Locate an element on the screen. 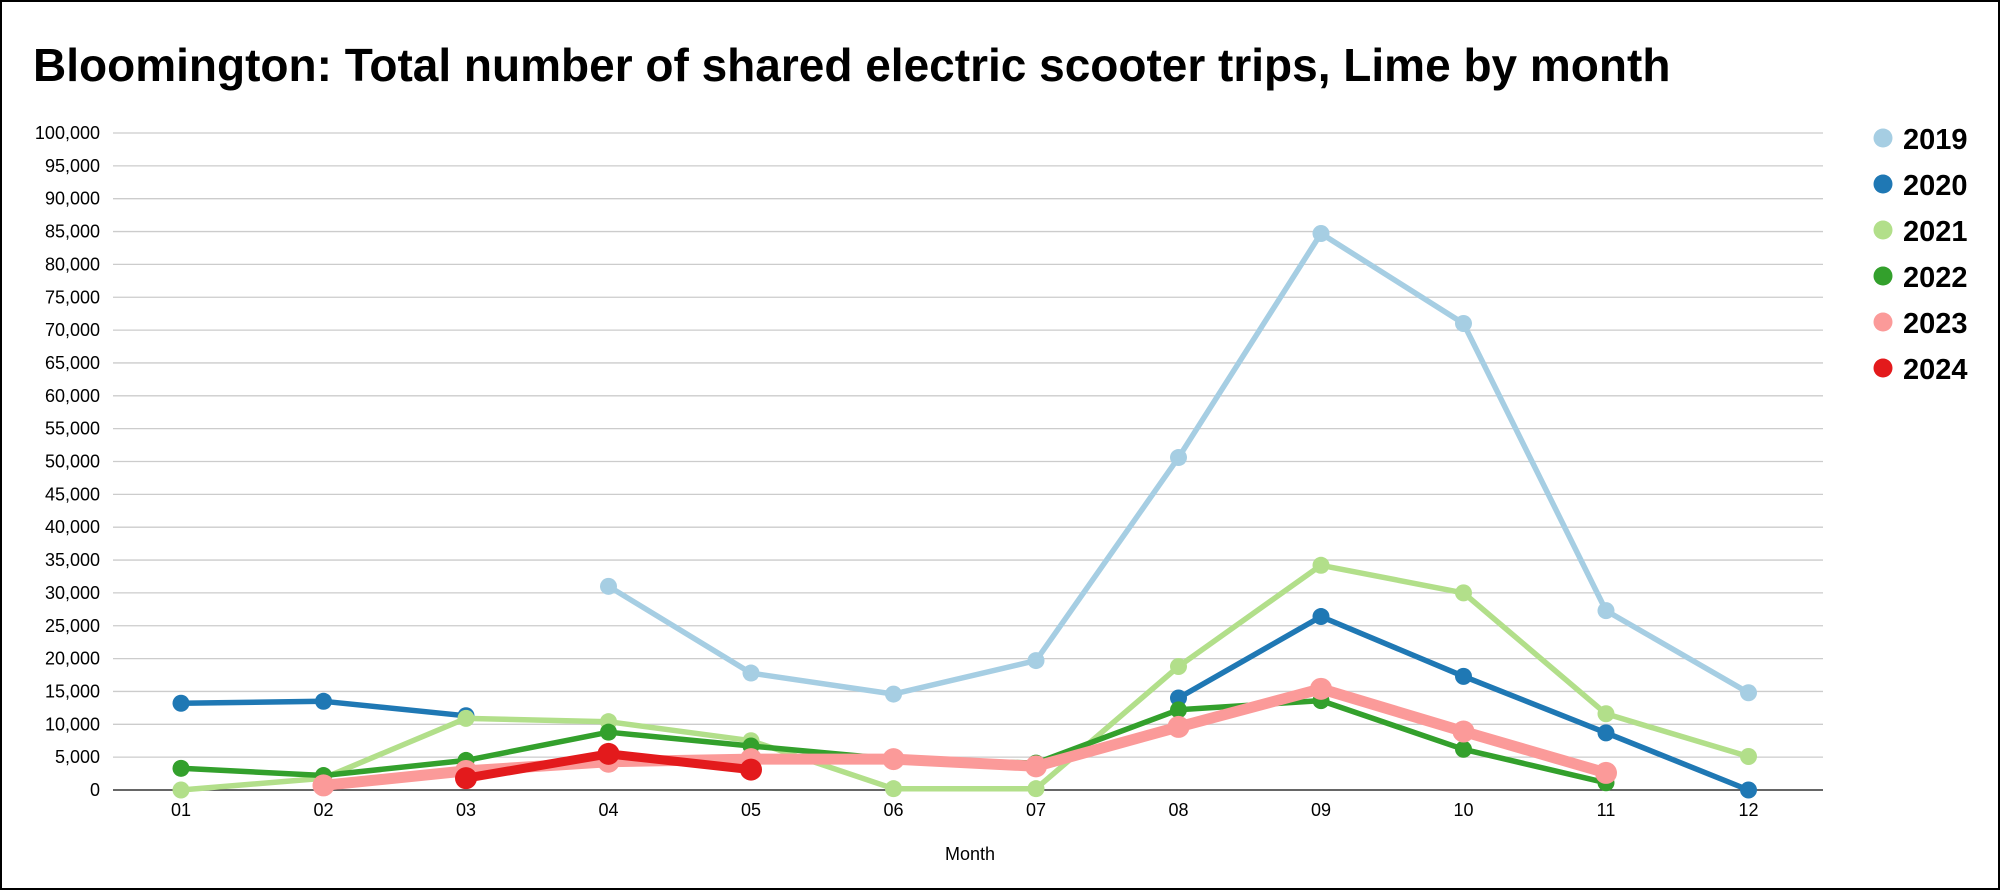 This screenshot has height=890, width=2000. y-tick-label: 5,000 is located at coordinates (77, 757).